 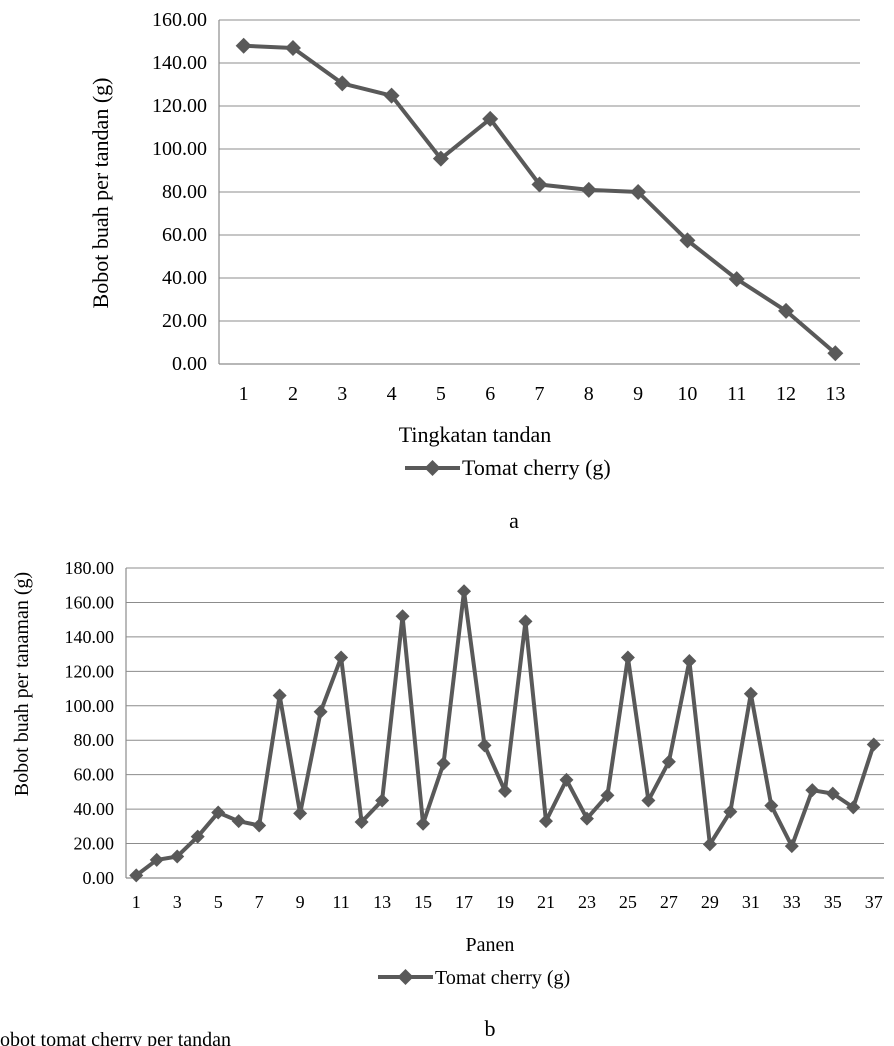 I want to click on chart-b-x-tick-label: 21, so click(x=546, y=902).